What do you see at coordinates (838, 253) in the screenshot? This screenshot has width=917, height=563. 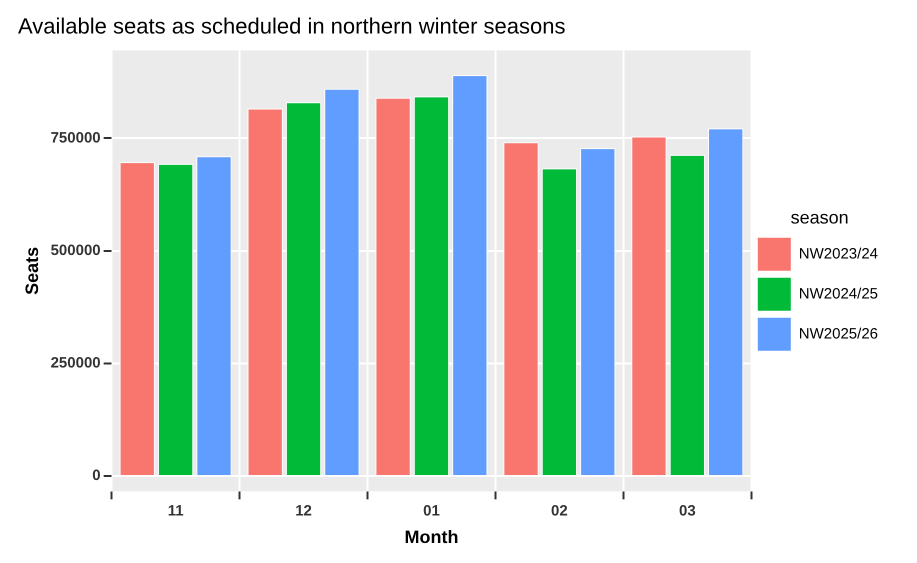 I see `legend-label: NW2023/24` at bounding box center [838, 253].